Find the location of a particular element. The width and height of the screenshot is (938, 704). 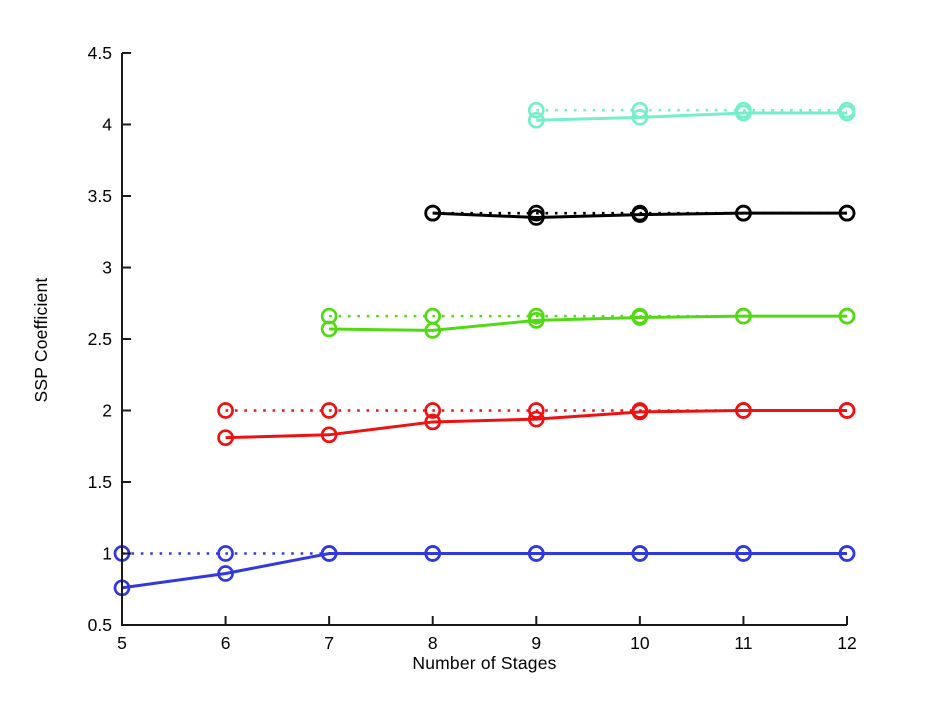

x-tick-label: 8 is located at coordinates (433, 643).